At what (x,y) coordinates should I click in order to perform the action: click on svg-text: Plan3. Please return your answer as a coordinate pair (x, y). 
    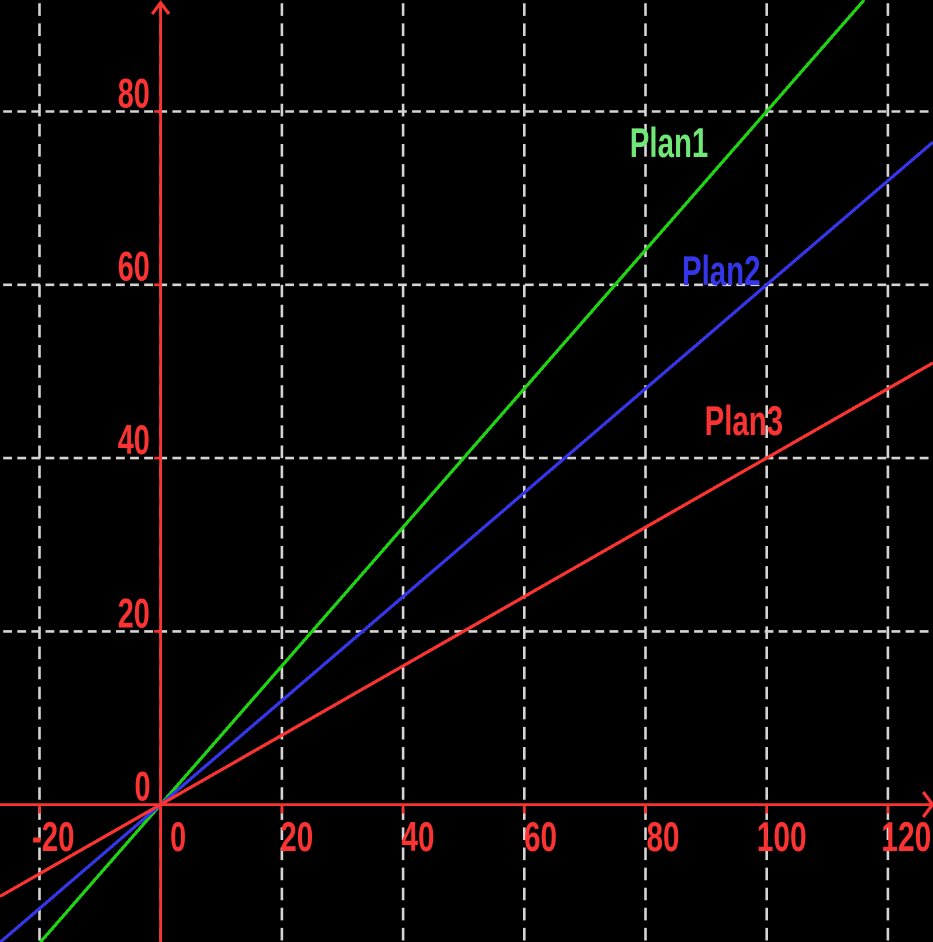
    Looking at the image, I should click on (744, 420).